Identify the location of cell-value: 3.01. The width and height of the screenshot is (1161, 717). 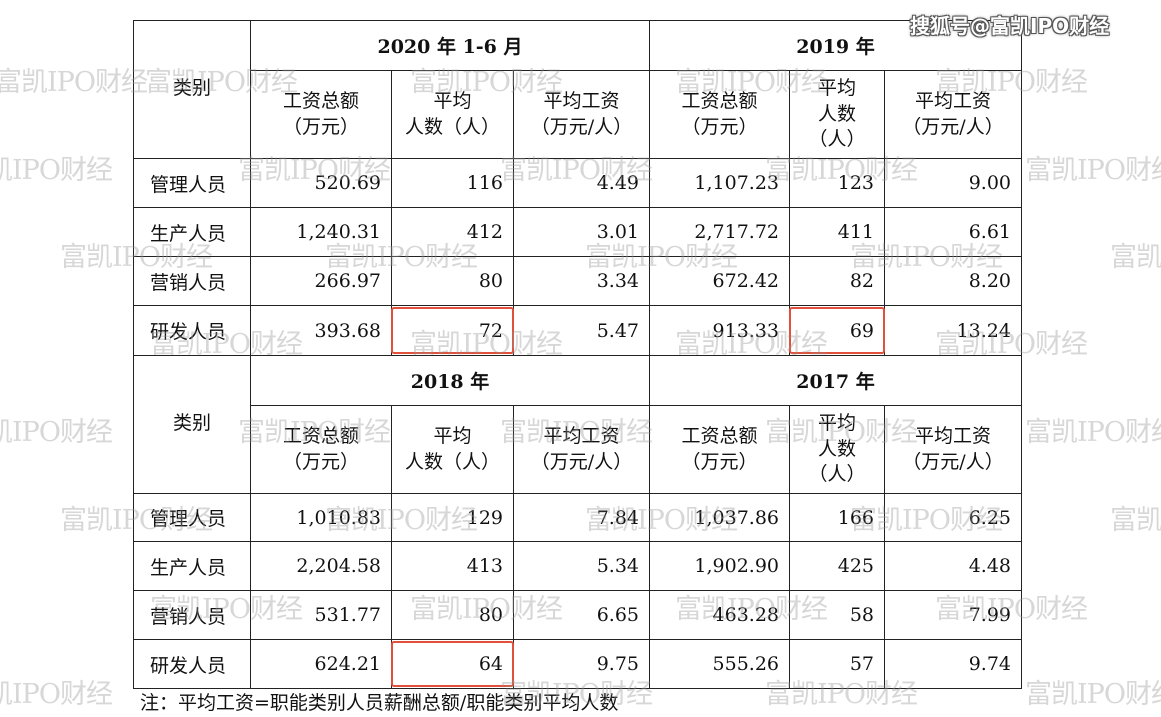
(581, 232).